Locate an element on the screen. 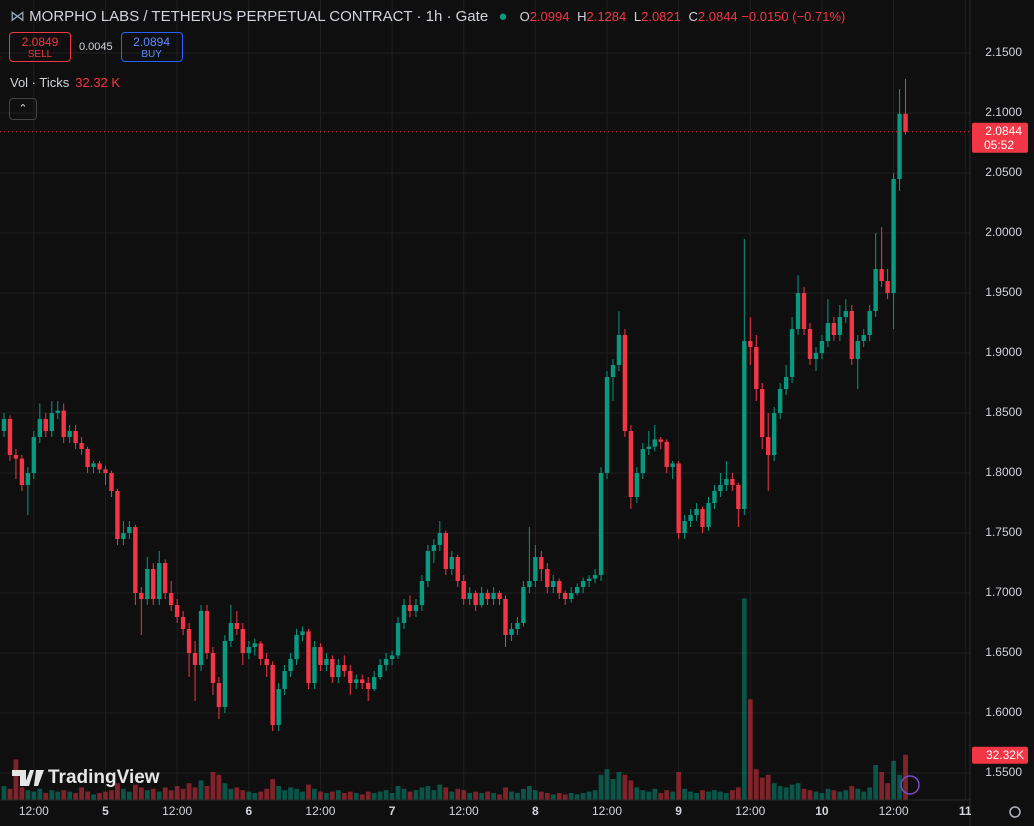 The height and width of the screenshot is (826, 1034). volume-value: 32.32 K is located at coordinates (98, 82).